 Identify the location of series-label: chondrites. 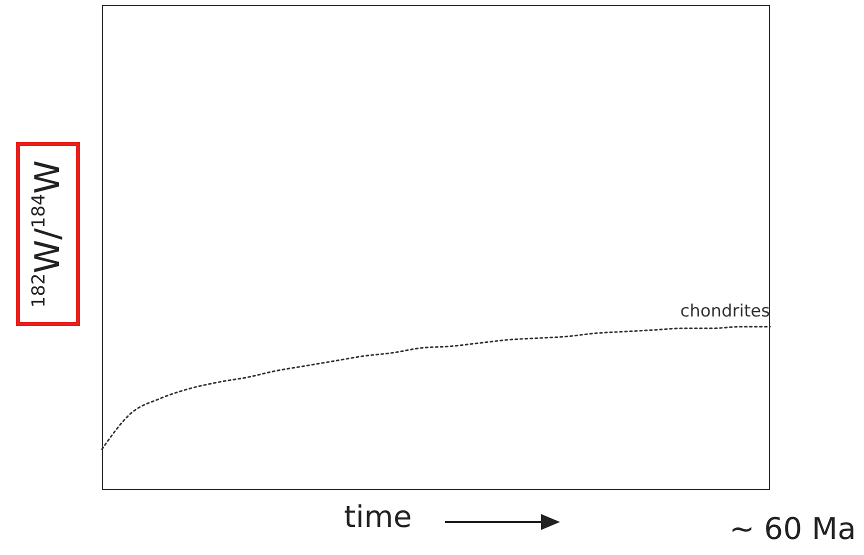
(725, 312).